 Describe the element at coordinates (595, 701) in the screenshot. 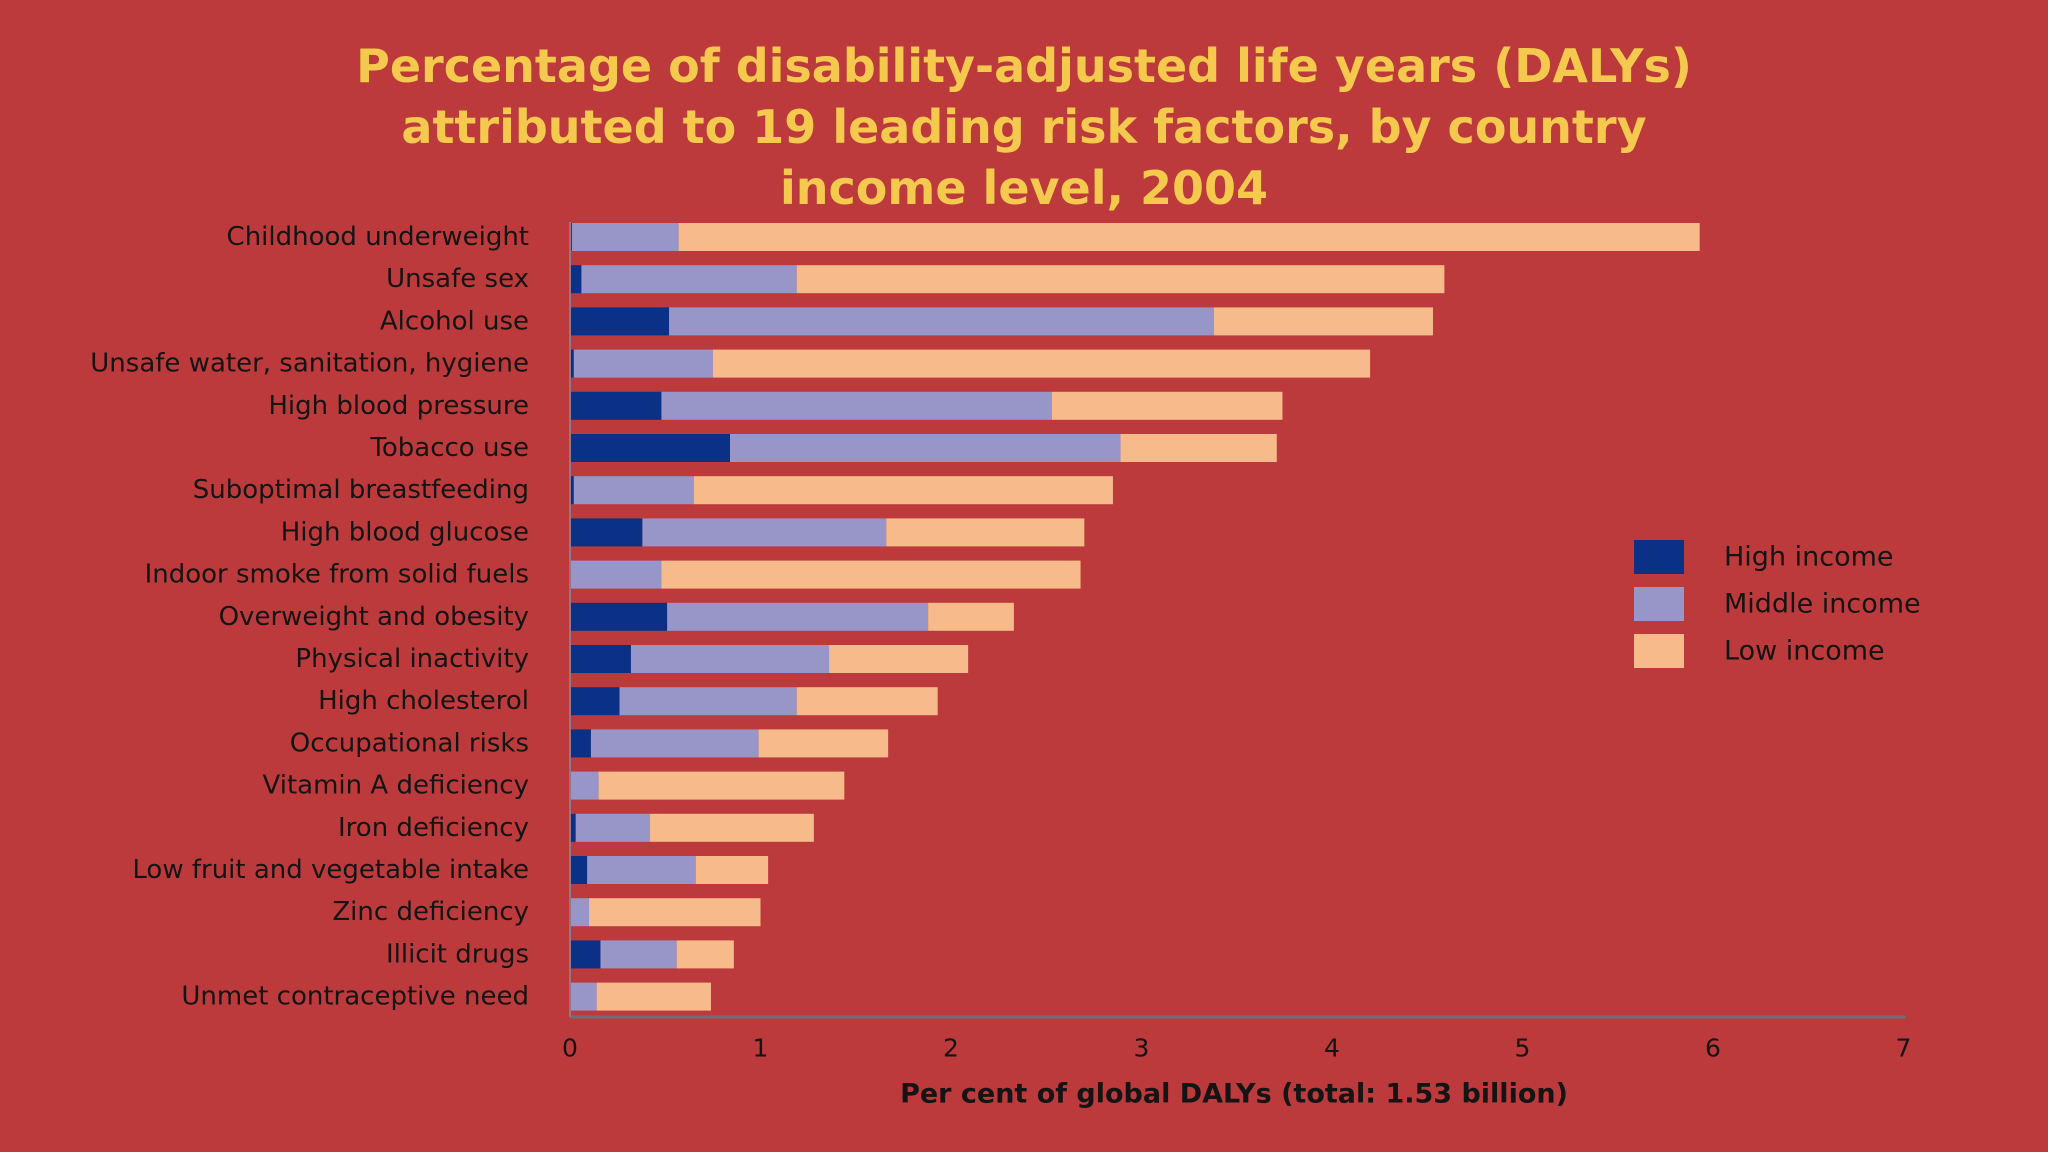

I see `bar-high-cholesterol-high-income` at that location.